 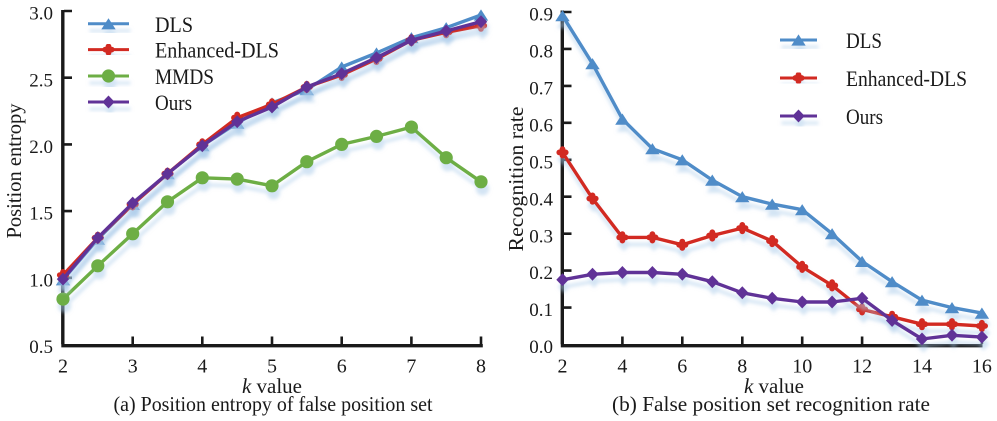 What do you see at coordinates (771, 404) in the screenshot?
I see `svg-text:(b) False position set recogni: (b) False position set recognition rate` at bounding box center [771, 404].